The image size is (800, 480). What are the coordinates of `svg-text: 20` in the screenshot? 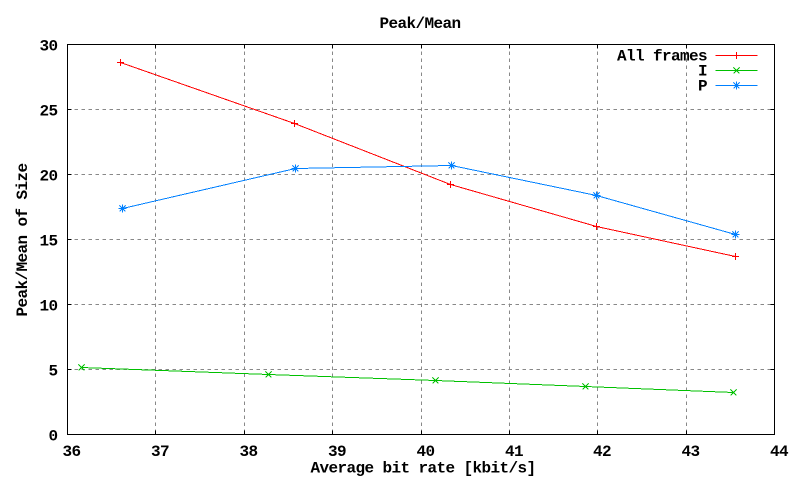 It's located at (48, 177).